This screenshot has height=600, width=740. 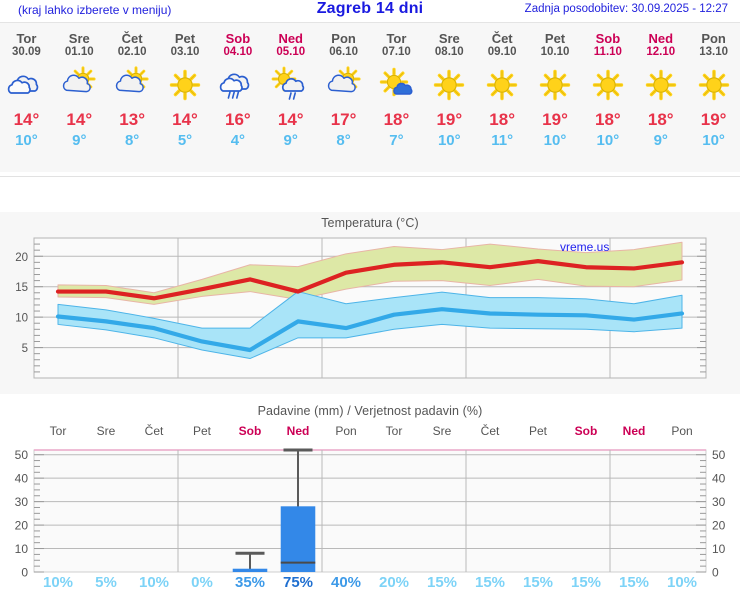 I want to click on precipitation-probability-8: 15%, so click(x=442, y=582).